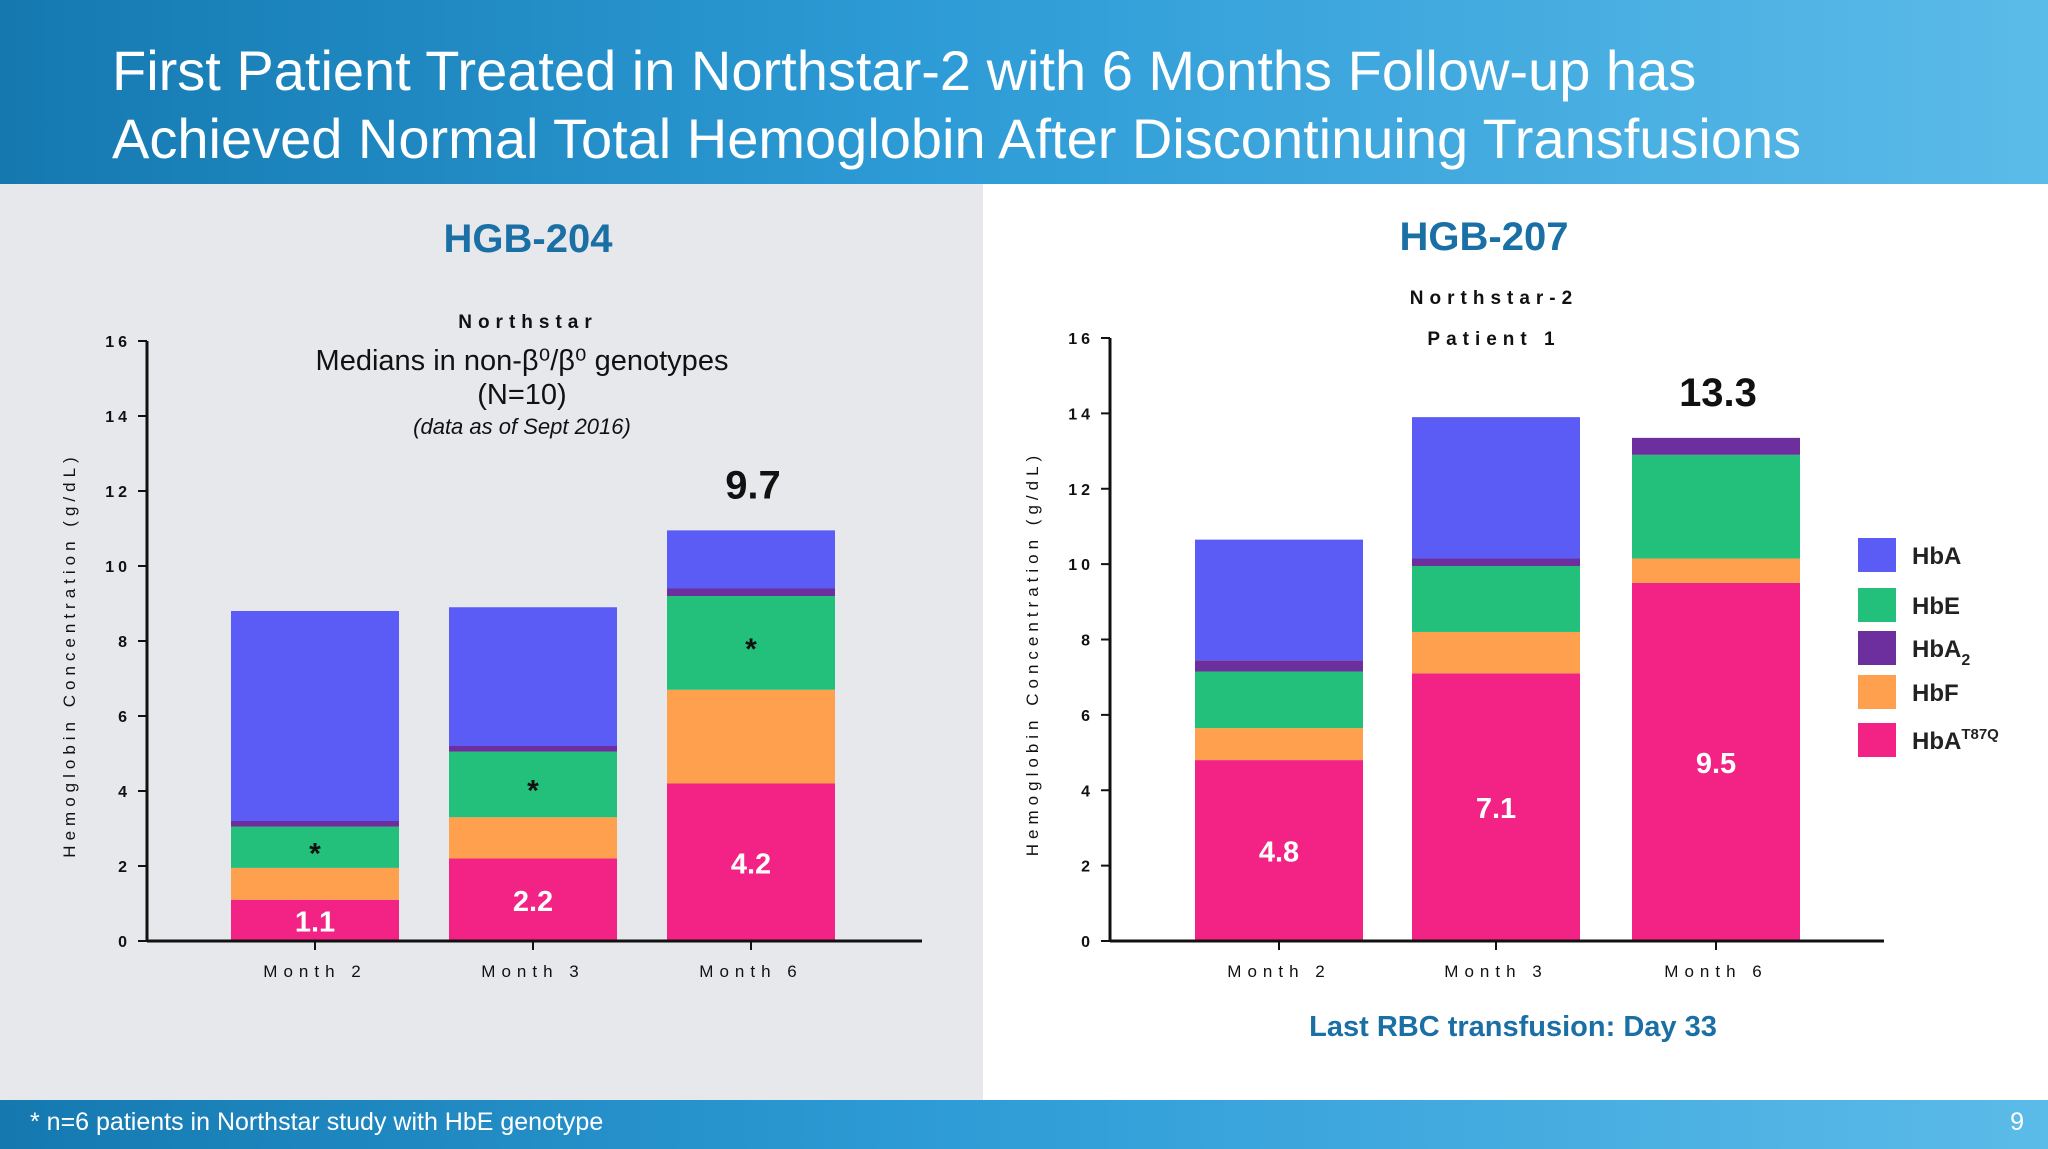  What do you see at coordinates (1877, 555) in the screenshot?
I see `legend-swatch-hba` at bounding box center [1877, 555].